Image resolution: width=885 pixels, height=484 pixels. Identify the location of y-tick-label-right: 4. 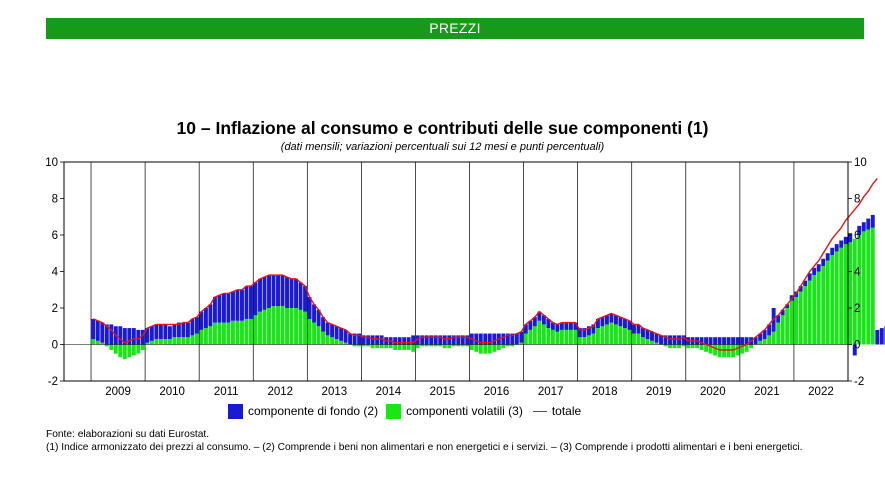
(857, 273).